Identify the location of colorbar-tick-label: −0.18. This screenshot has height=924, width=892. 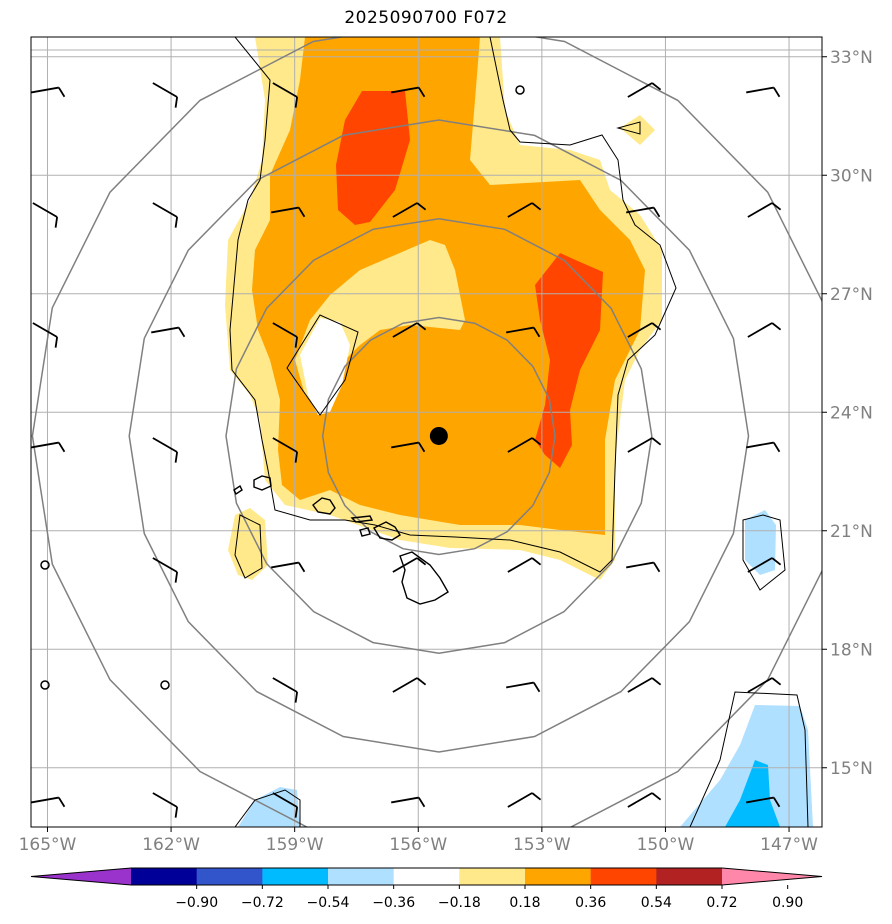
(459, 903).